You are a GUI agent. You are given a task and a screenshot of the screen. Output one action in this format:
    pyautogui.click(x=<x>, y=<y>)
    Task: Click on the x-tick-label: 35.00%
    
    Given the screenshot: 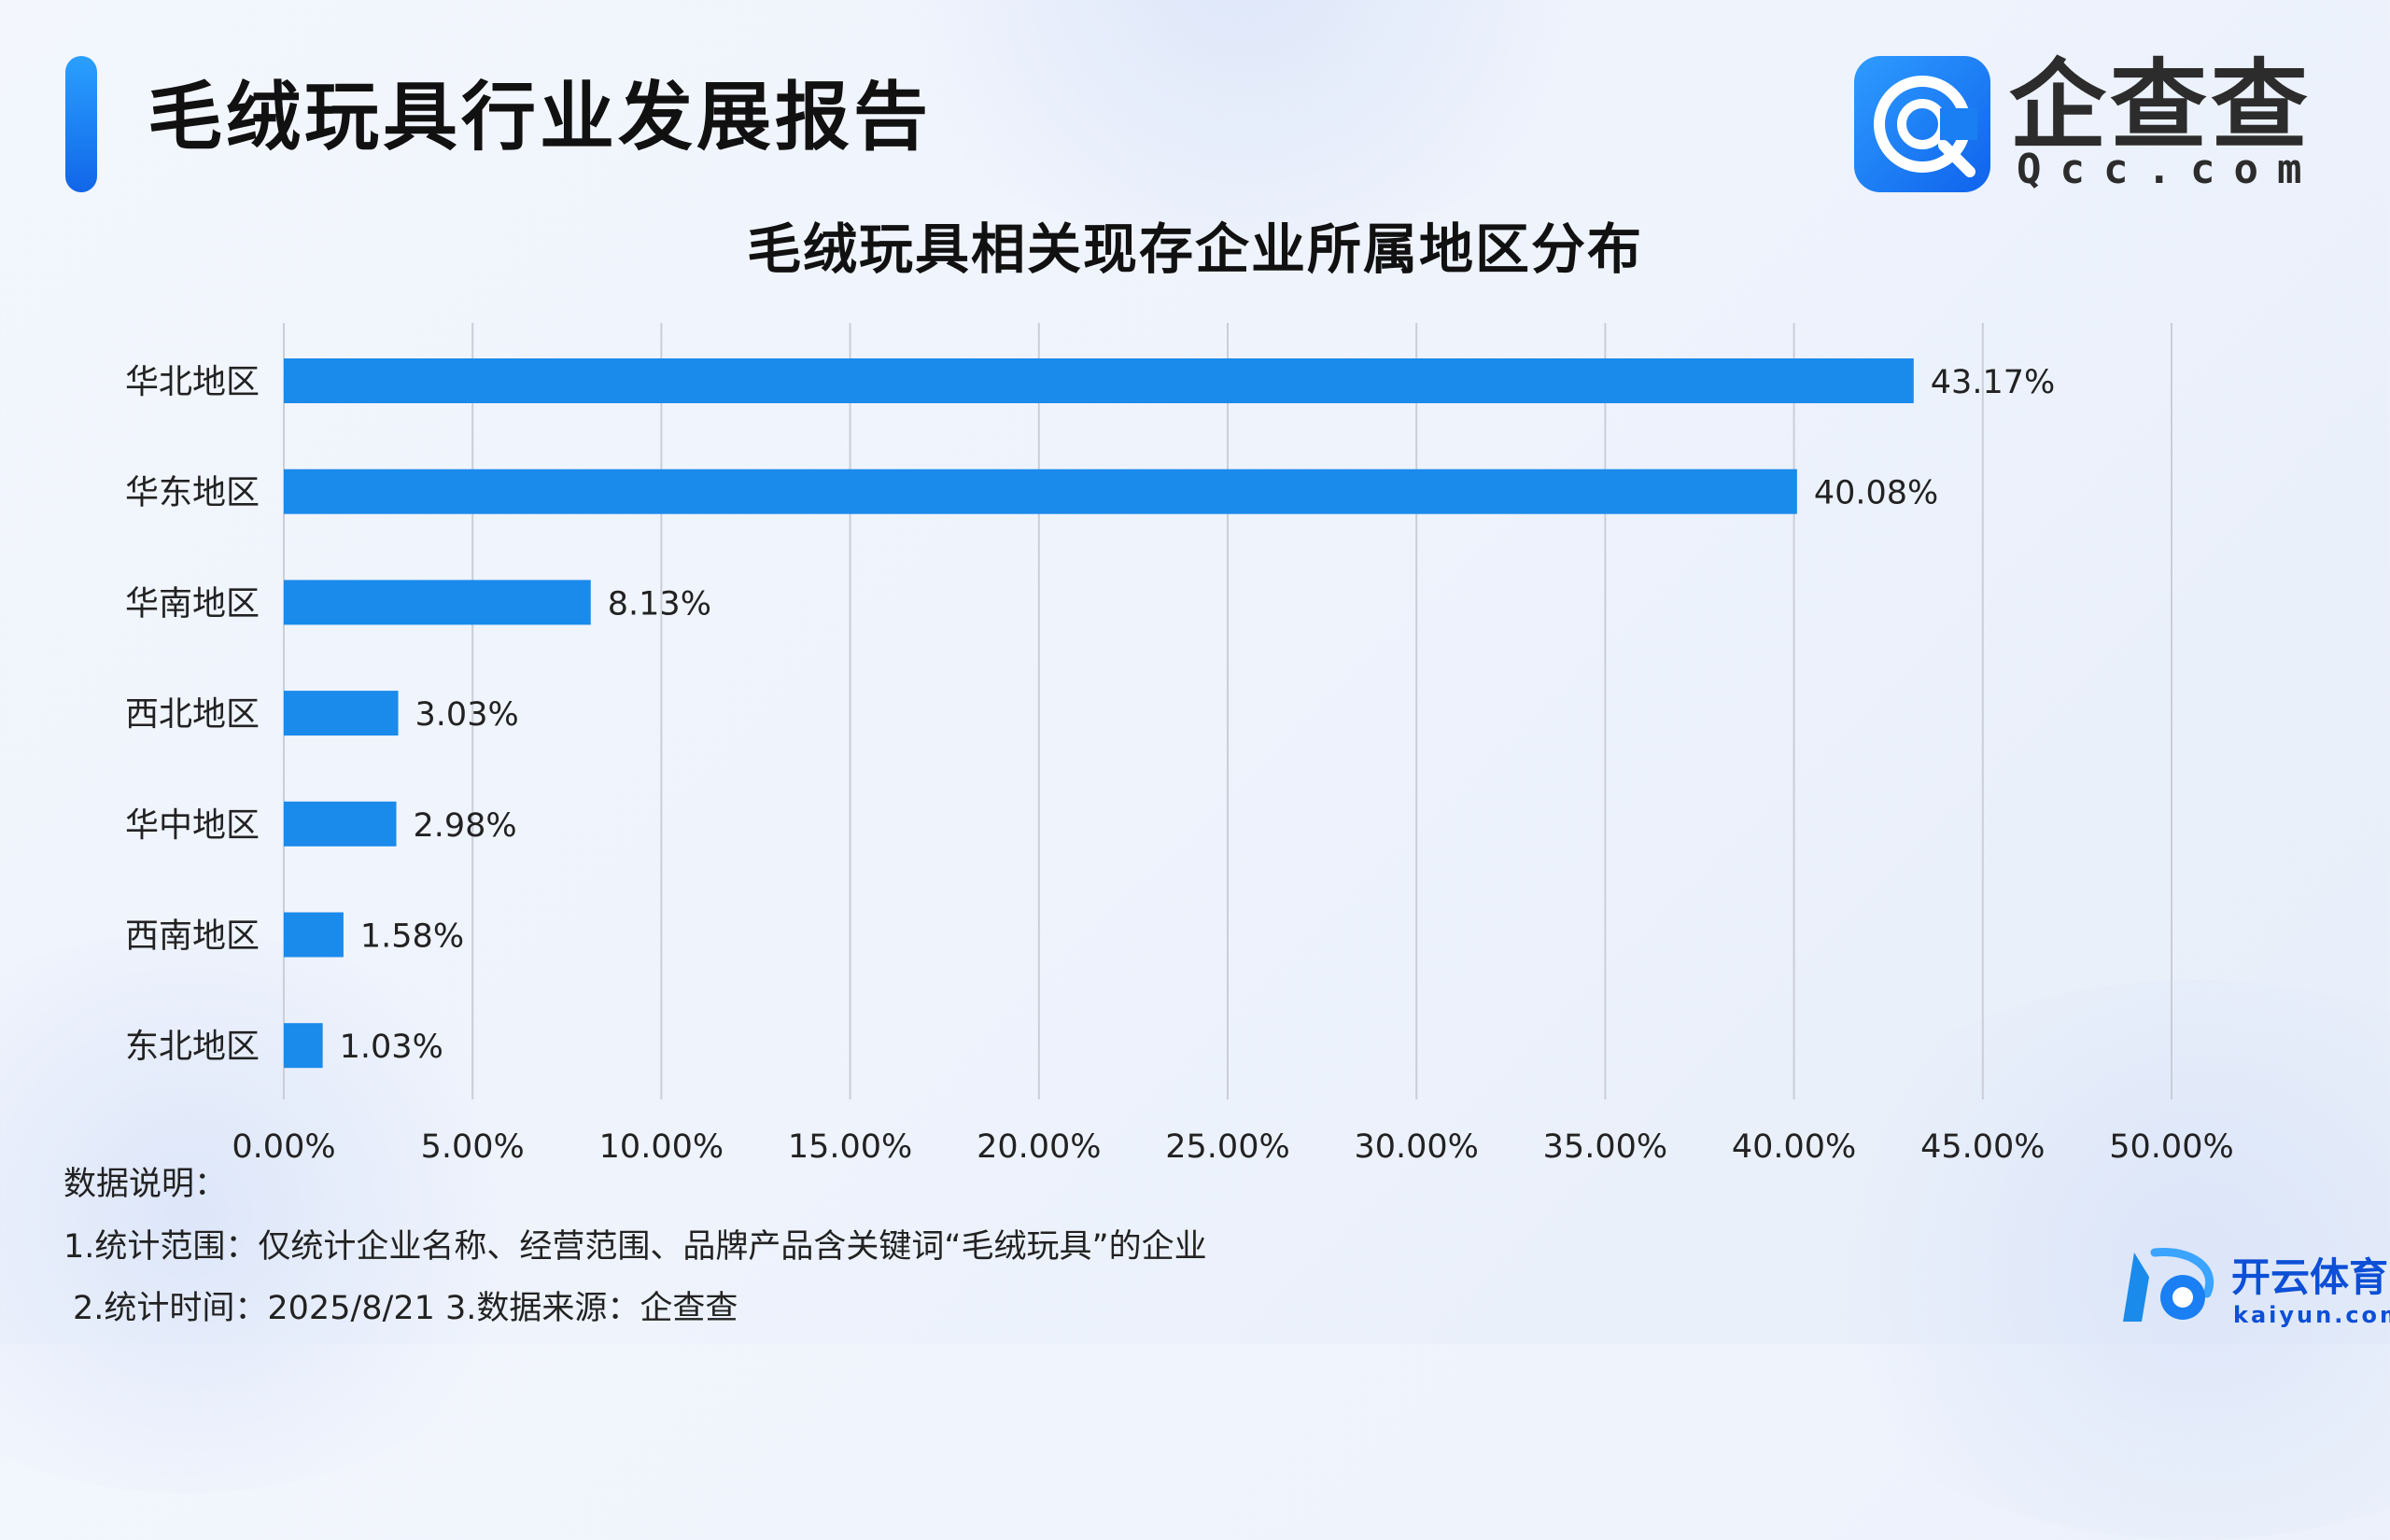 What is the action you would take?
    pyautogui.click(x=1605, y=1147)
    